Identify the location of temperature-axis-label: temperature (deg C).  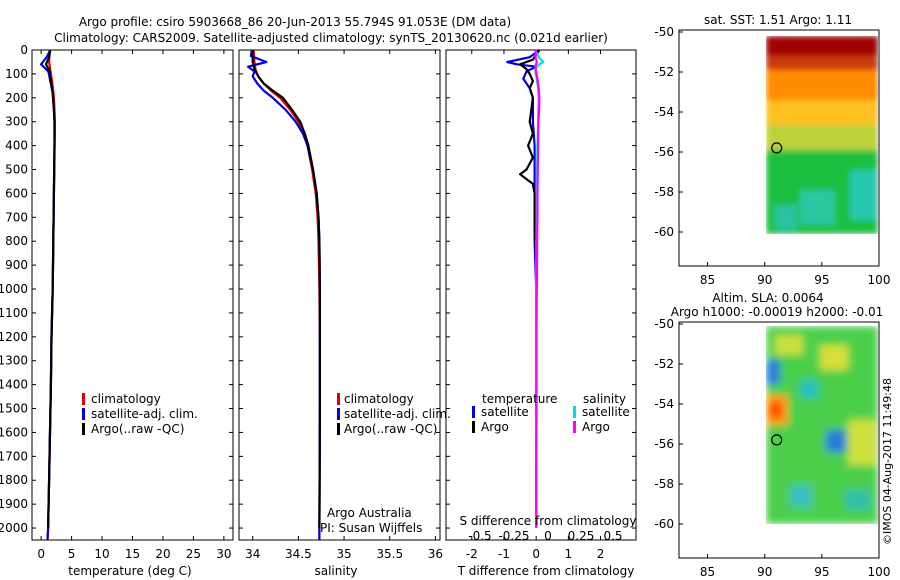
(129, 571).